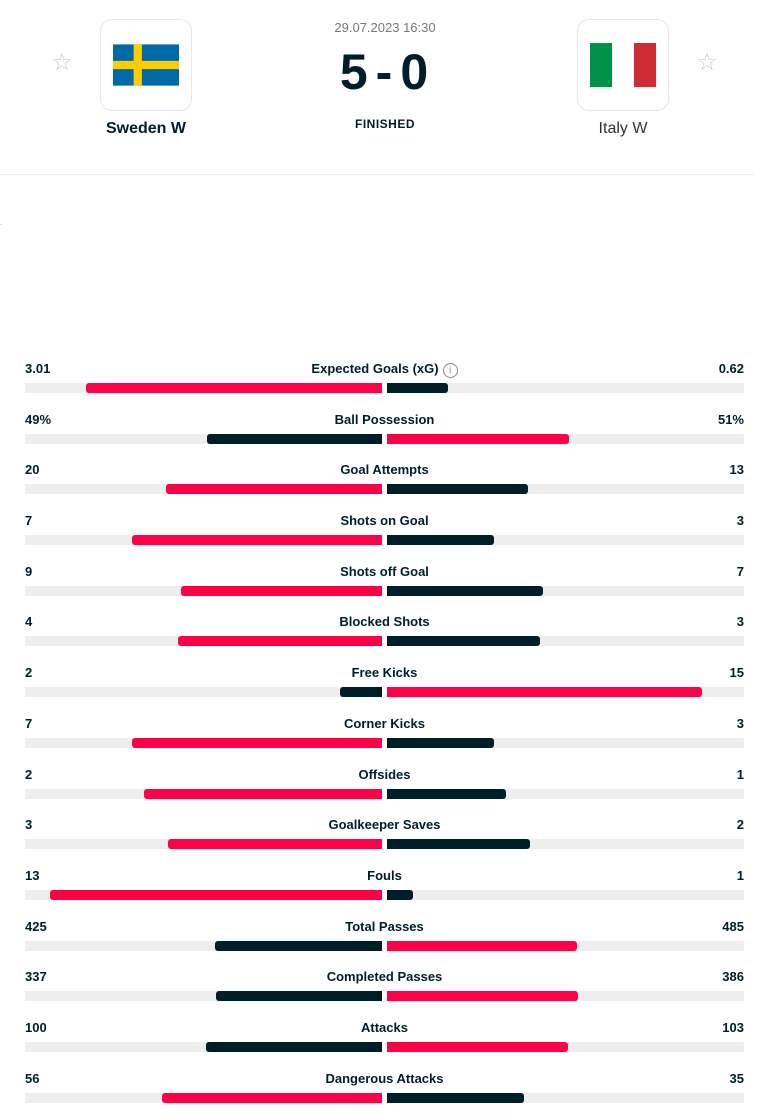 This screenshot has height=1120, width=769. I want to click on stat-label-text: Corner Kicks, so click(384, 723).